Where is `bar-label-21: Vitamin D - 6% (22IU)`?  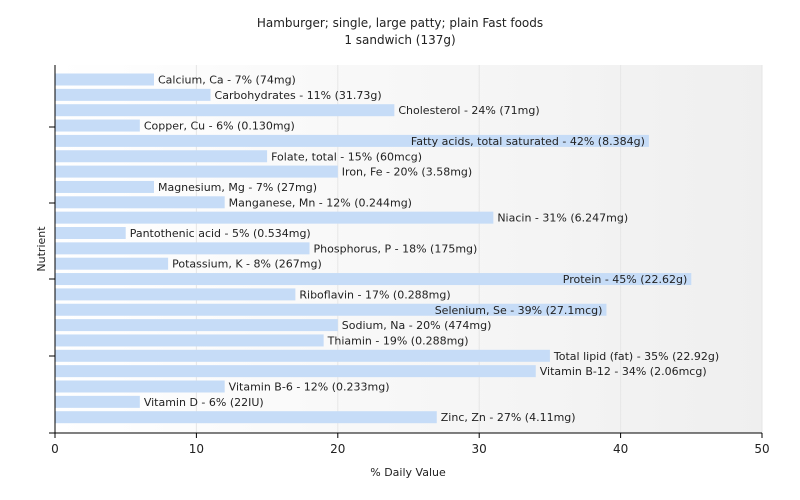 bar-label-21: Vitamin D - 6% (22IU) is located at coordinates (204, 402).